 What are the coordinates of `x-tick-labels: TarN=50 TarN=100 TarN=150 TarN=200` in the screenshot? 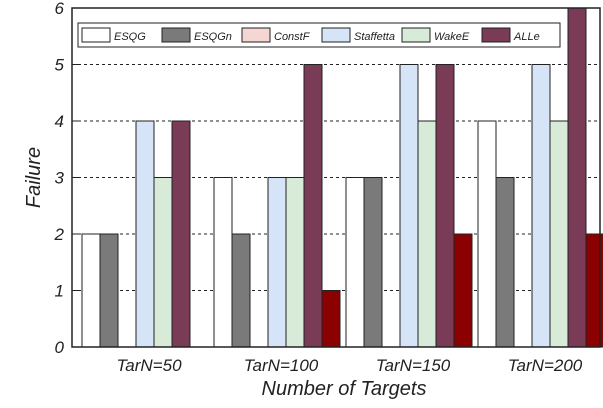 It's located at (349, 365).